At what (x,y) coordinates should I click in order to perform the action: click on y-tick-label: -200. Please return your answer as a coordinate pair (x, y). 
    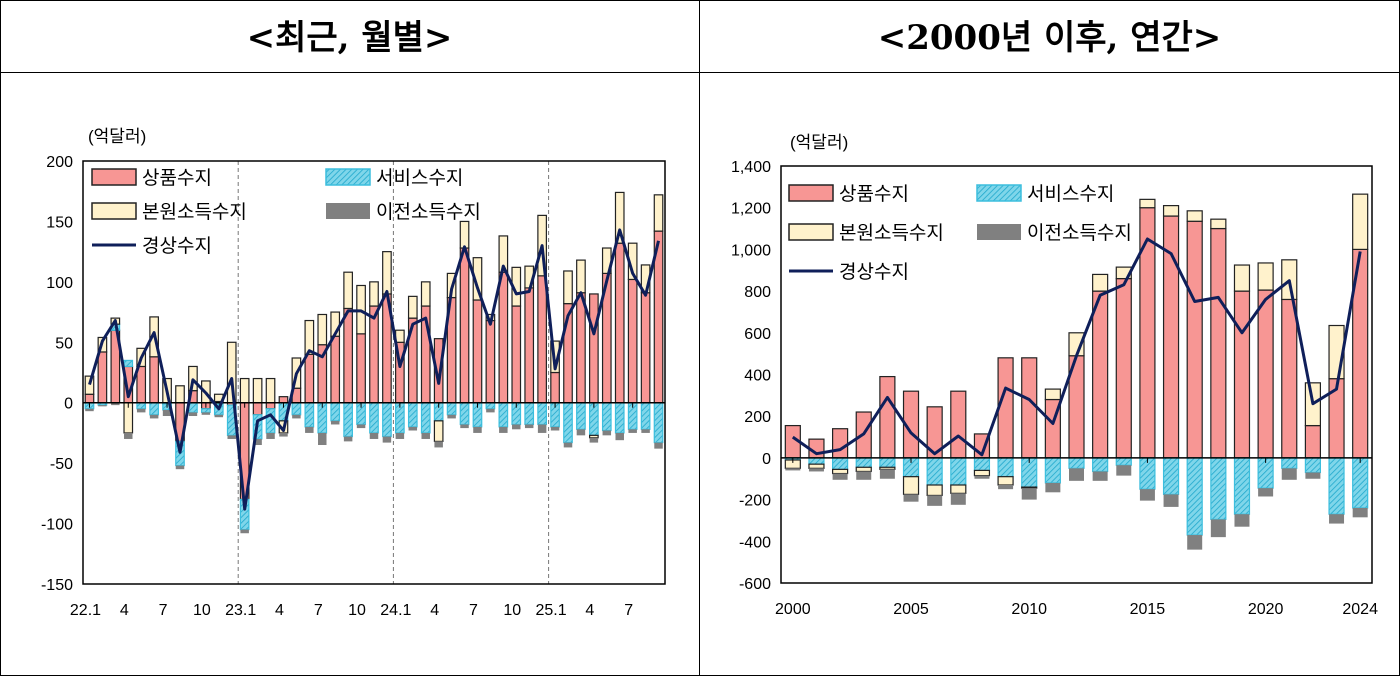
    Looking at the image, I should click on (755, 501).